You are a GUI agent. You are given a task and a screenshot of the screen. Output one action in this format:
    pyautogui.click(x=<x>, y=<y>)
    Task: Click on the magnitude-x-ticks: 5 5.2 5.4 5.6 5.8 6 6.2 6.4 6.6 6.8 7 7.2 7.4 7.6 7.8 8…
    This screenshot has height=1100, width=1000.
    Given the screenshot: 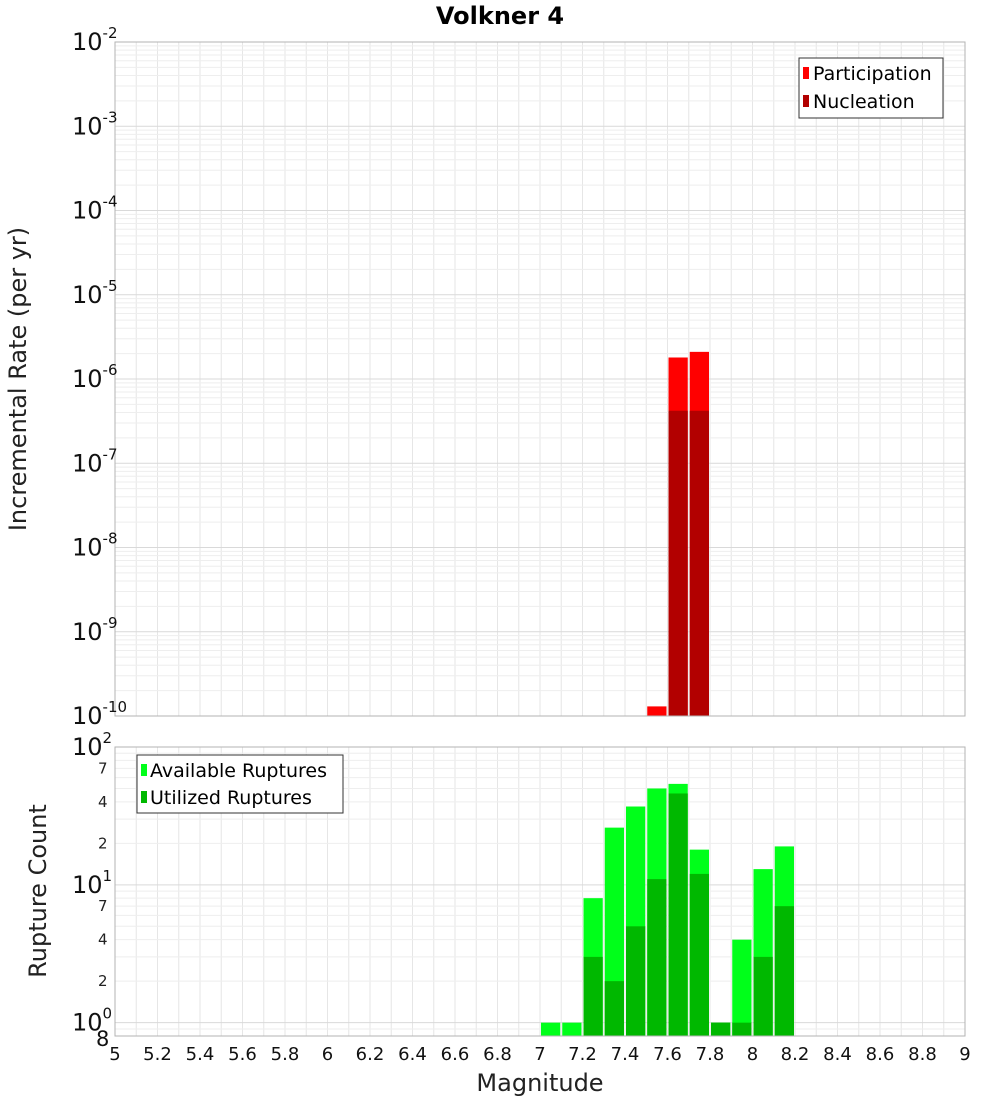 What is the action you would take?
    pyautogui.click(x=539, y=1054)
    